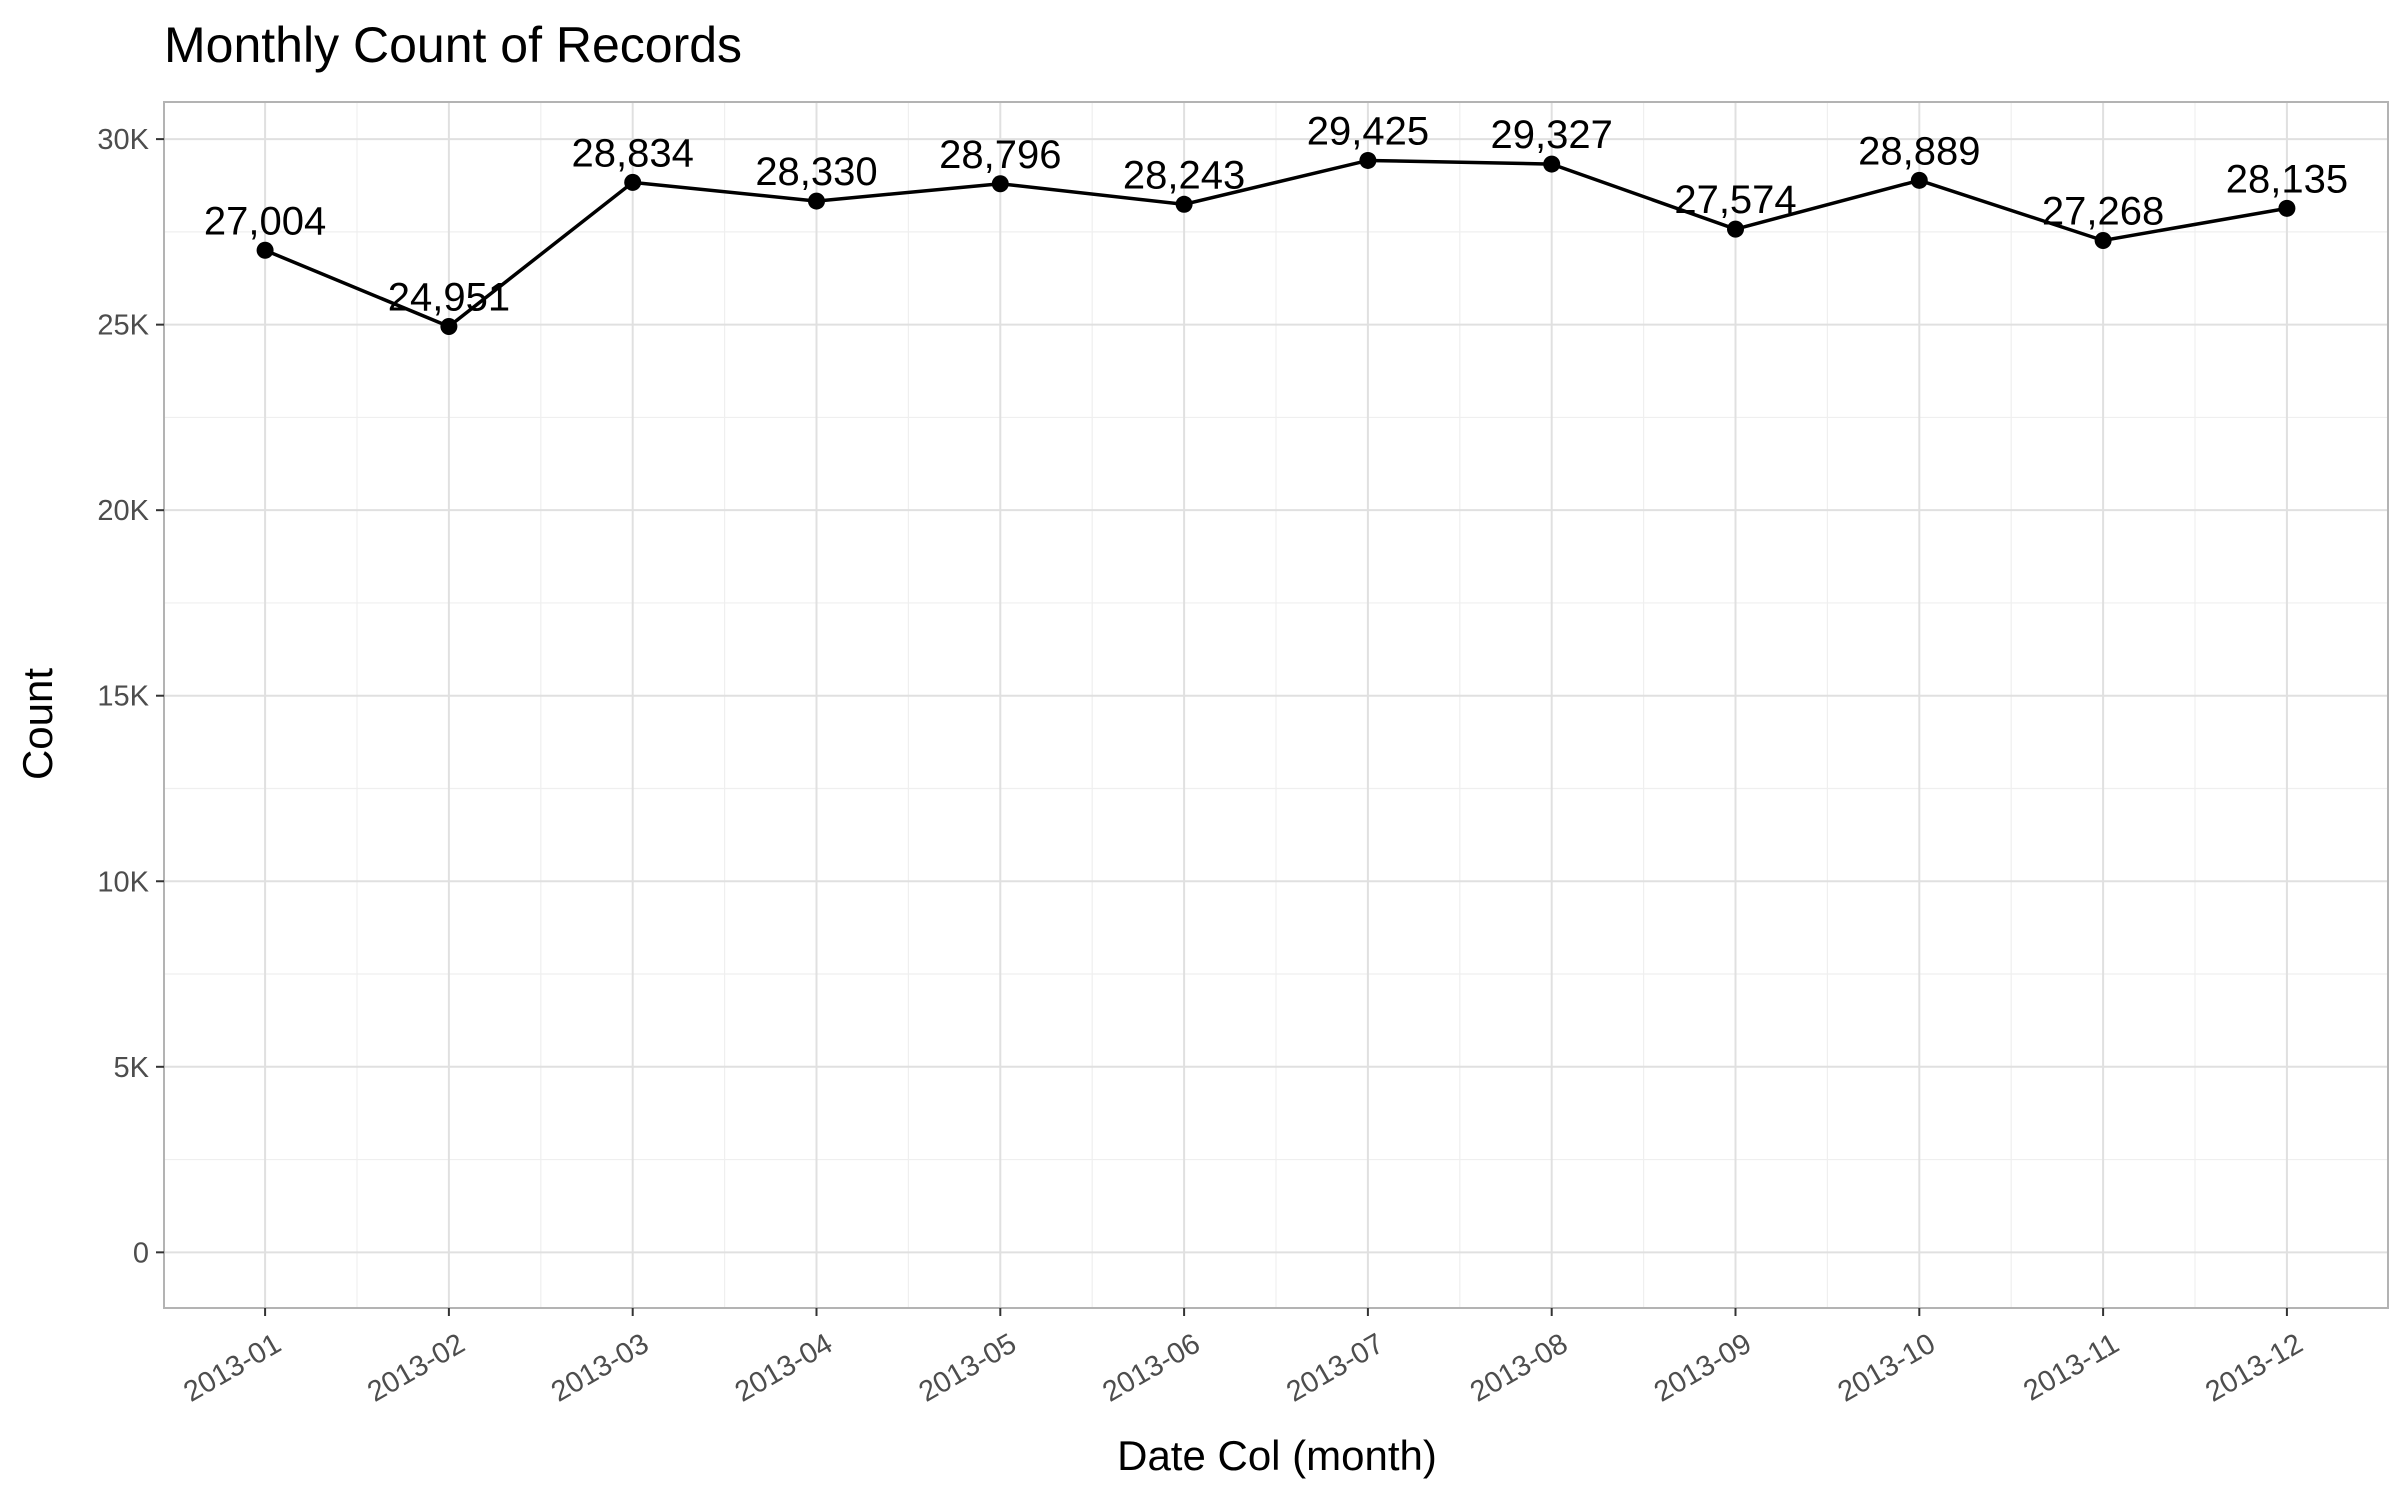 The image size is (2400, 1500). What do you see at coordinates (232, 1368) in the screenshot?
I see `x-tick-label: 2013-01` at bounding box center [232, 1368].